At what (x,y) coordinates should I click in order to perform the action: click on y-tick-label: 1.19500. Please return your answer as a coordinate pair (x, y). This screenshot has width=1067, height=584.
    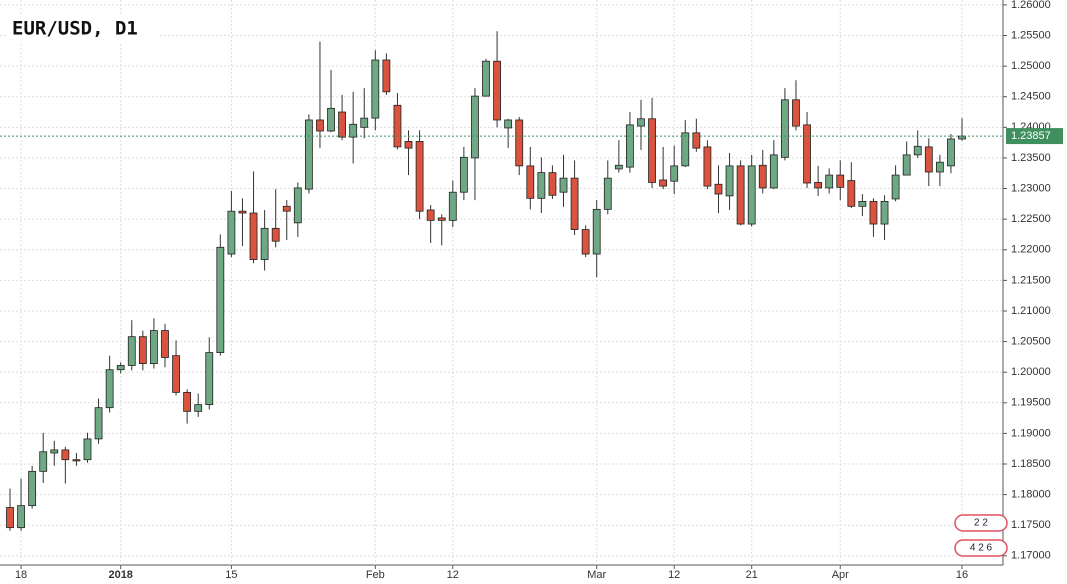
    Looking at the image, I should click on (1031, 403).